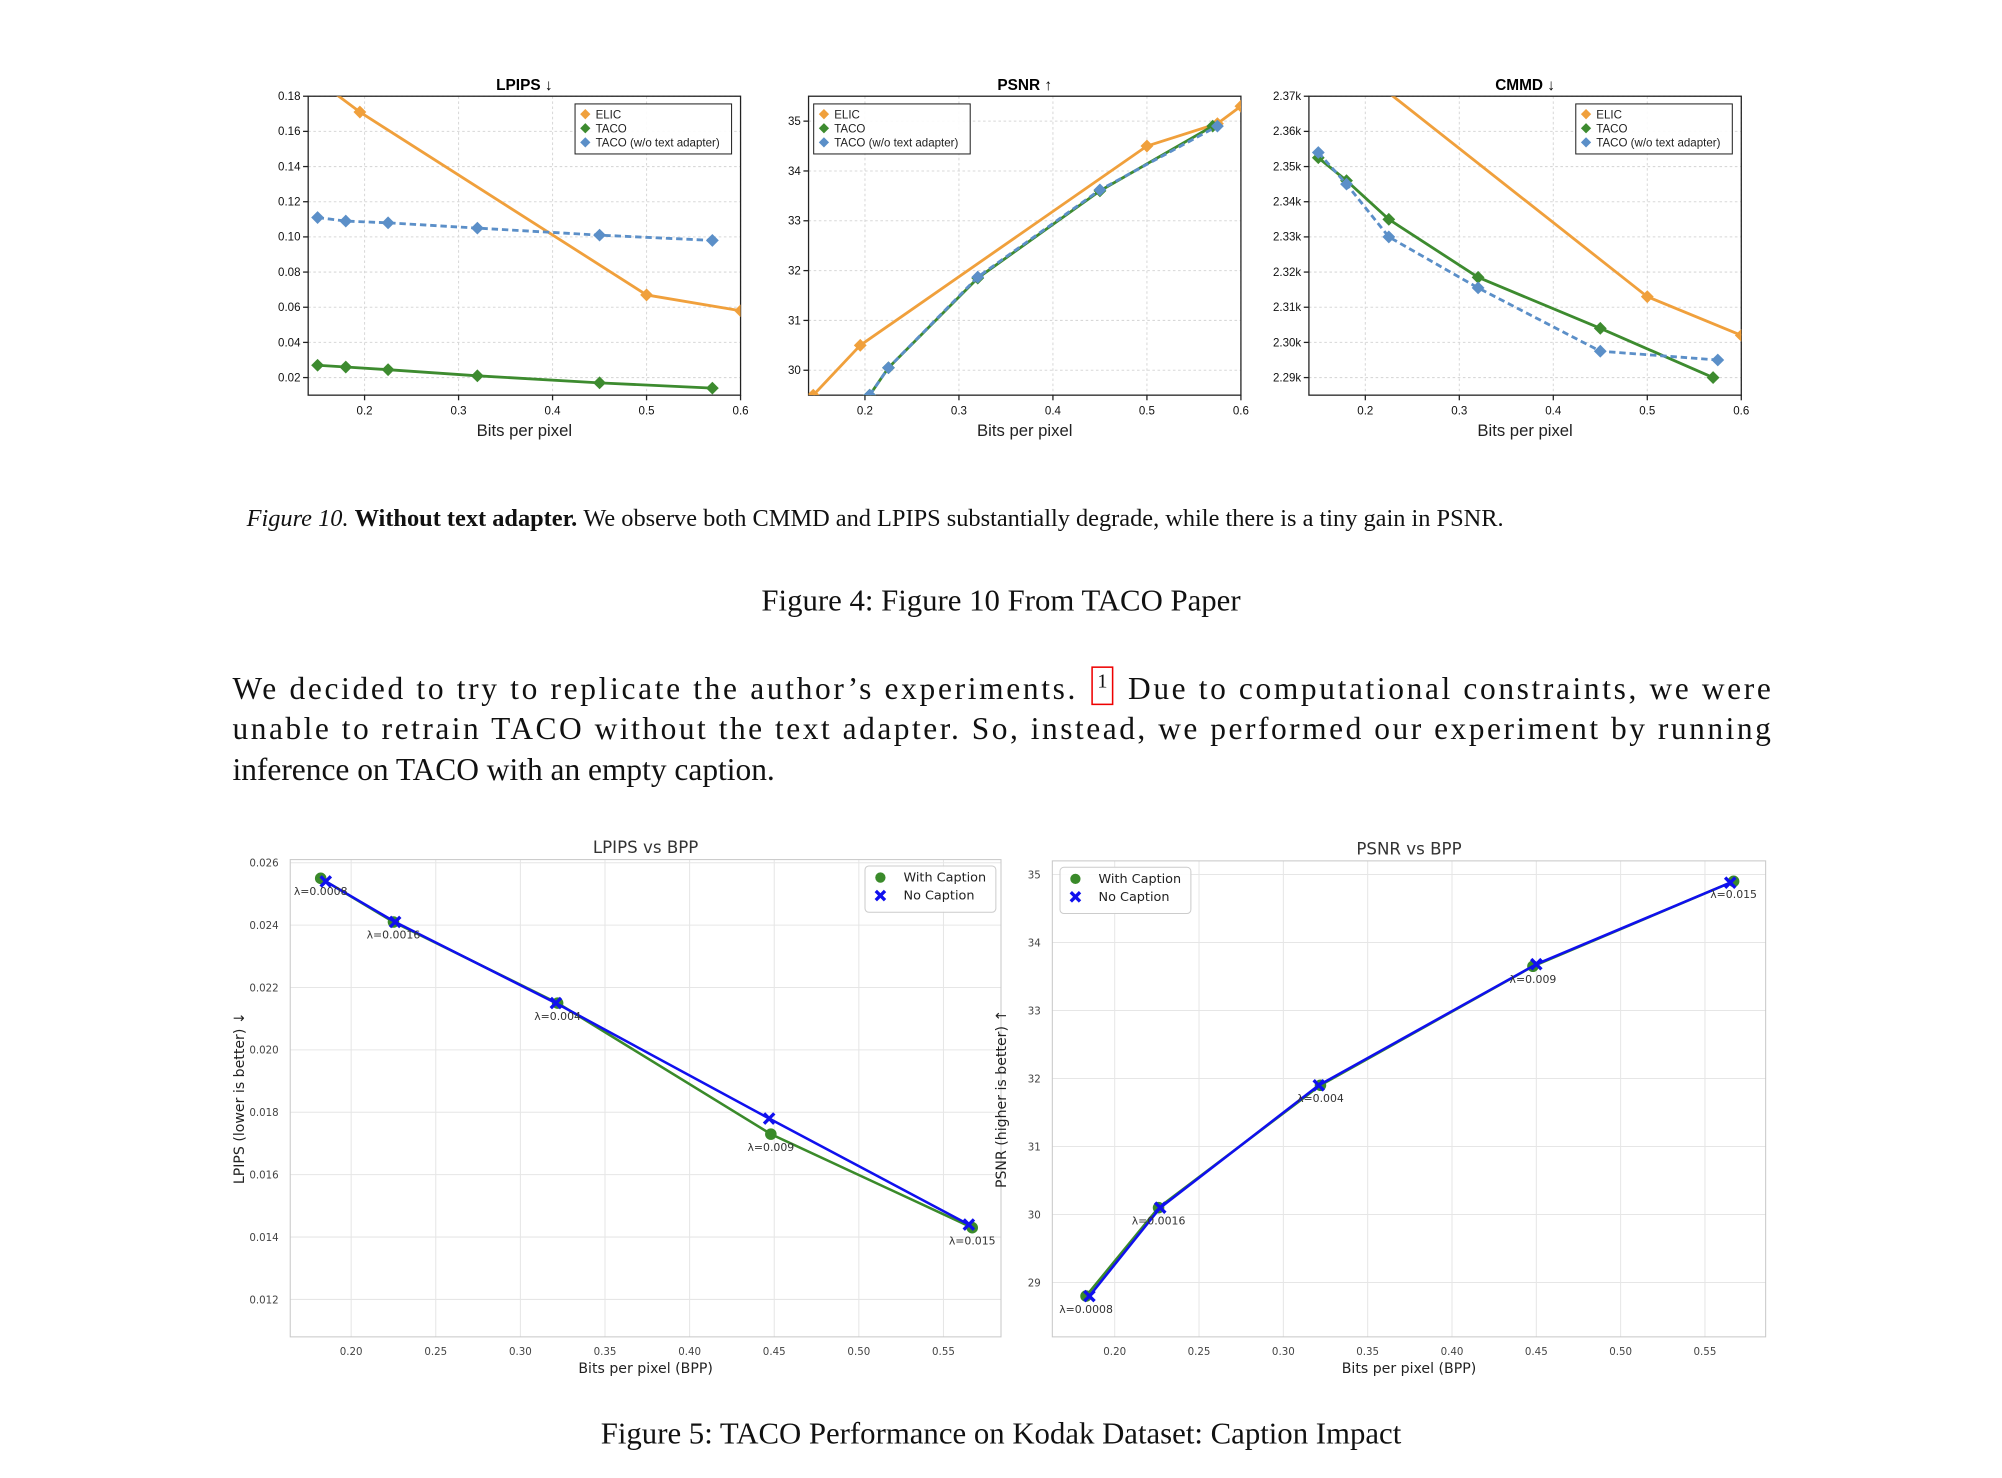 The width and height of the screenshot is (2002, 1478). Describe the element at coordinates (1034, 943) in the screenshot. I see `y-tick-label: 34` at that location.